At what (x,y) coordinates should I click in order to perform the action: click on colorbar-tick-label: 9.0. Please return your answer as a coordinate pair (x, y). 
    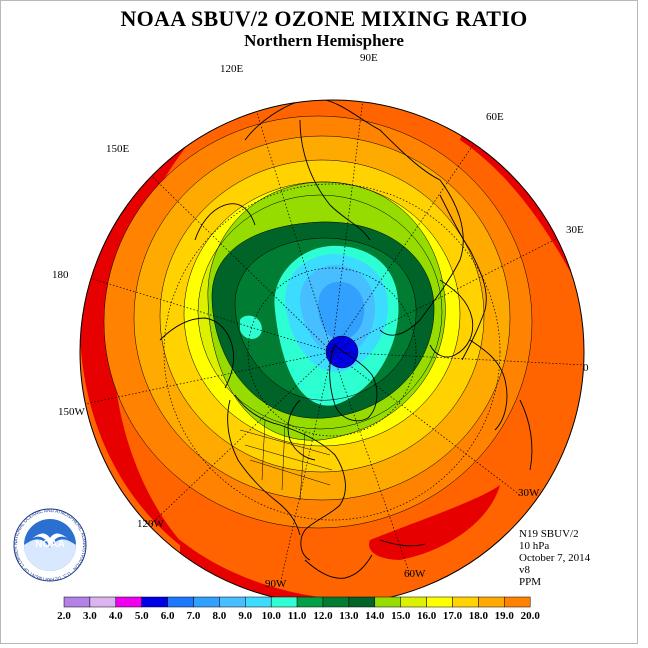
    Looking at the image, I should click on (245, 616).